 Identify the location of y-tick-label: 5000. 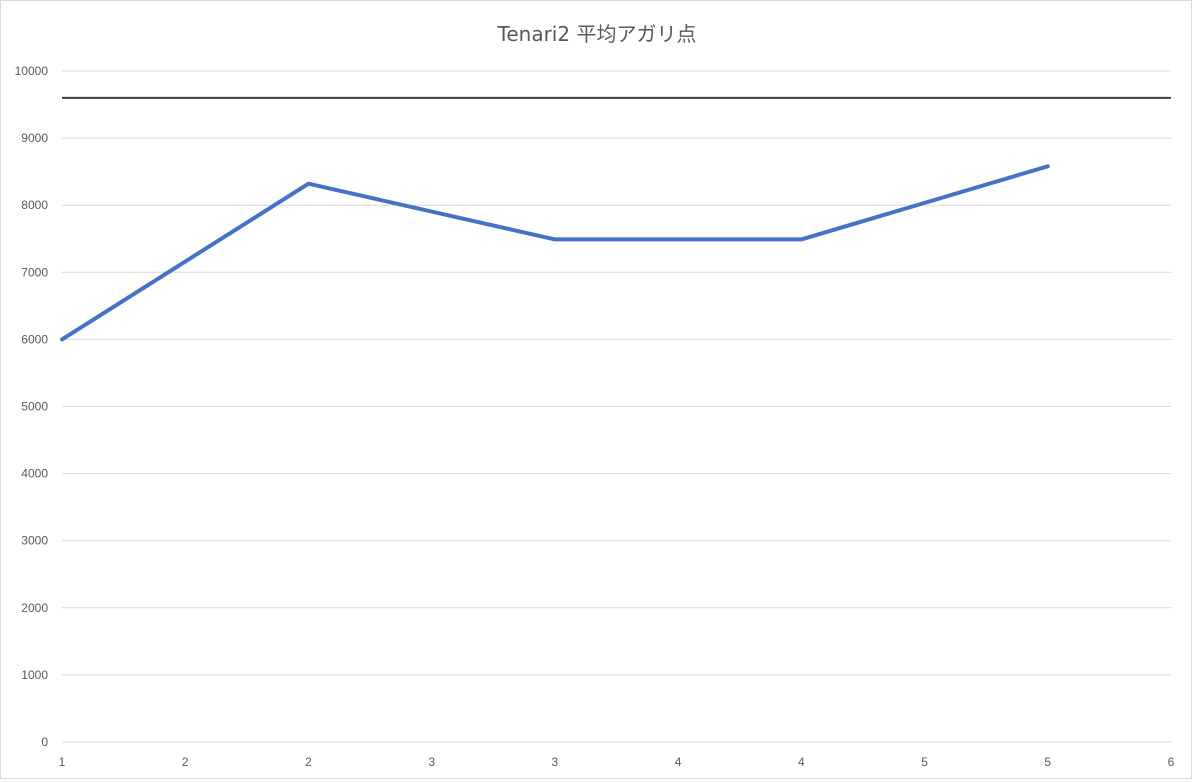
(34, 407).